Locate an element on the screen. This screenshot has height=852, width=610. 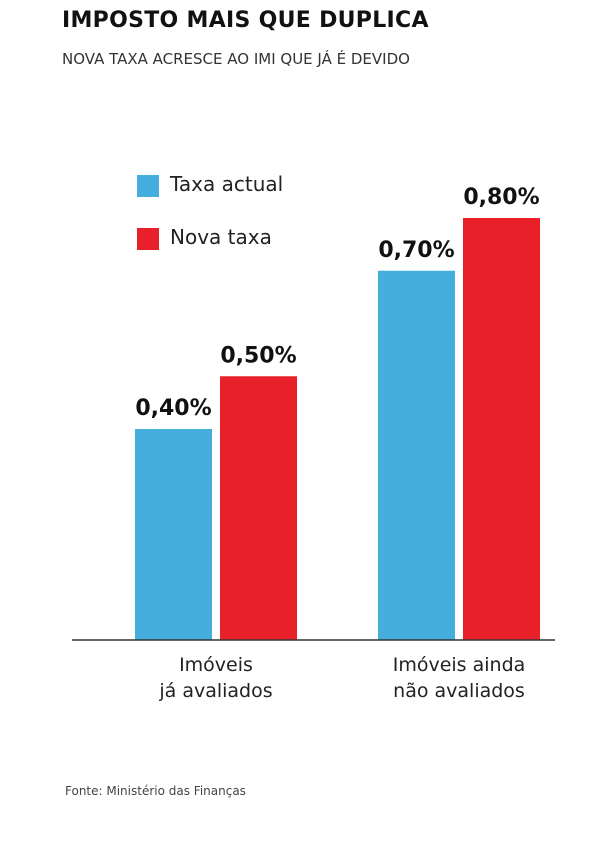
legend-label: Taxa actual is located at coordinates (227, 184).